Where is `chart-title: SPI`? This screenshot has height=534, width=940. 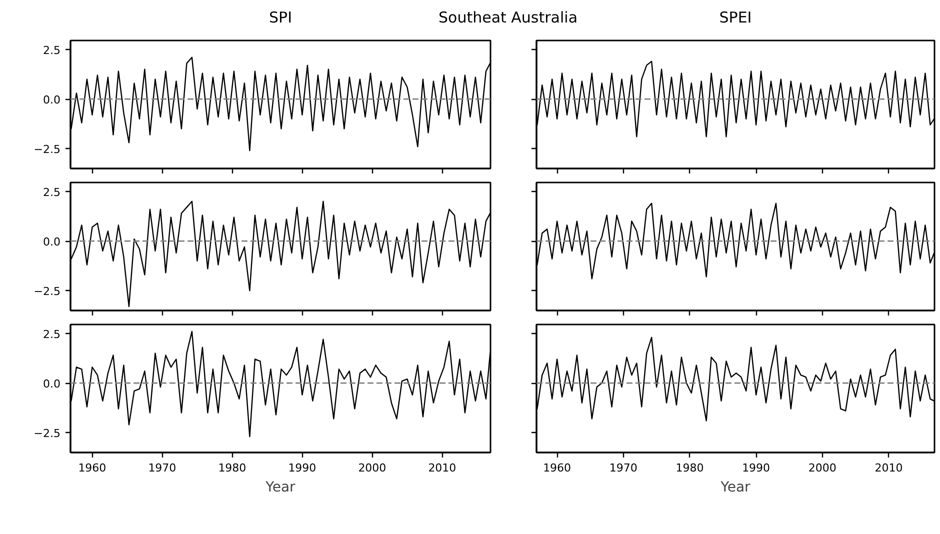 chart-title: SPI is located at coordinates (280, 17).